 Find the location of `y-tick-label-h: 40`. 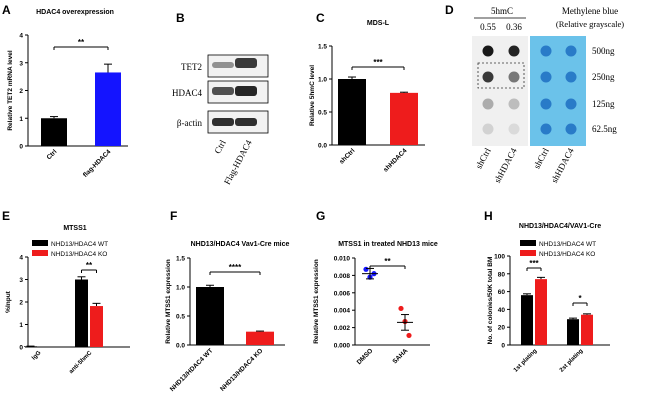

y-tick-label-h: 40 is located at coordinates (502, 310).